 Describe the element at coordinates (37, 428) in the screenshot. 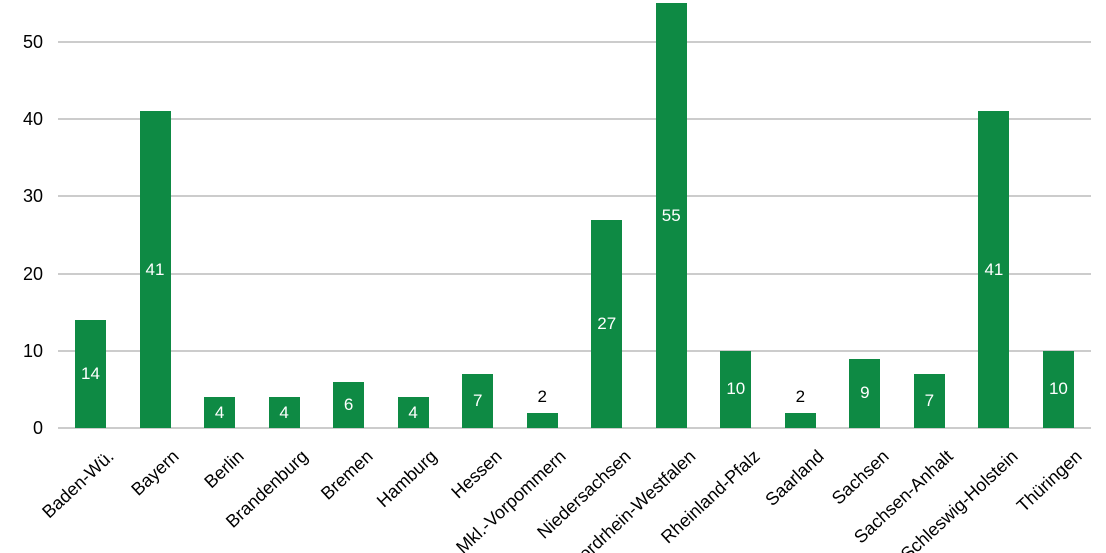

I see `y-axis-tick-label: 0` at that location.